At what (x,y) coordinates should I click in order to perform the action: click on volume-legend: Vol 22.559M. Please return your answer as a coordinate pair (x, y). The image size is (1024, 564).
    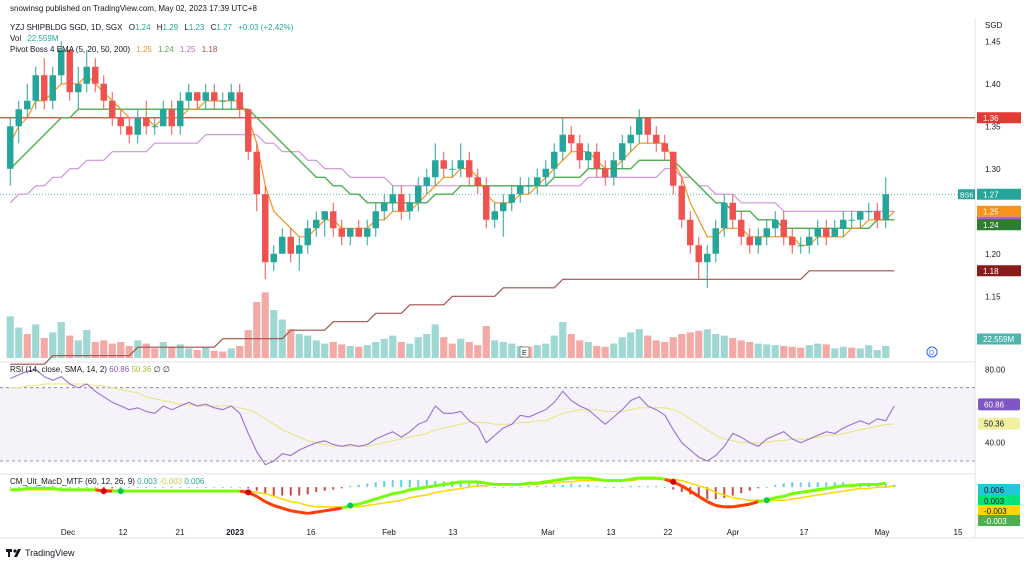
    Looking at the image, I should click on (36, 38).